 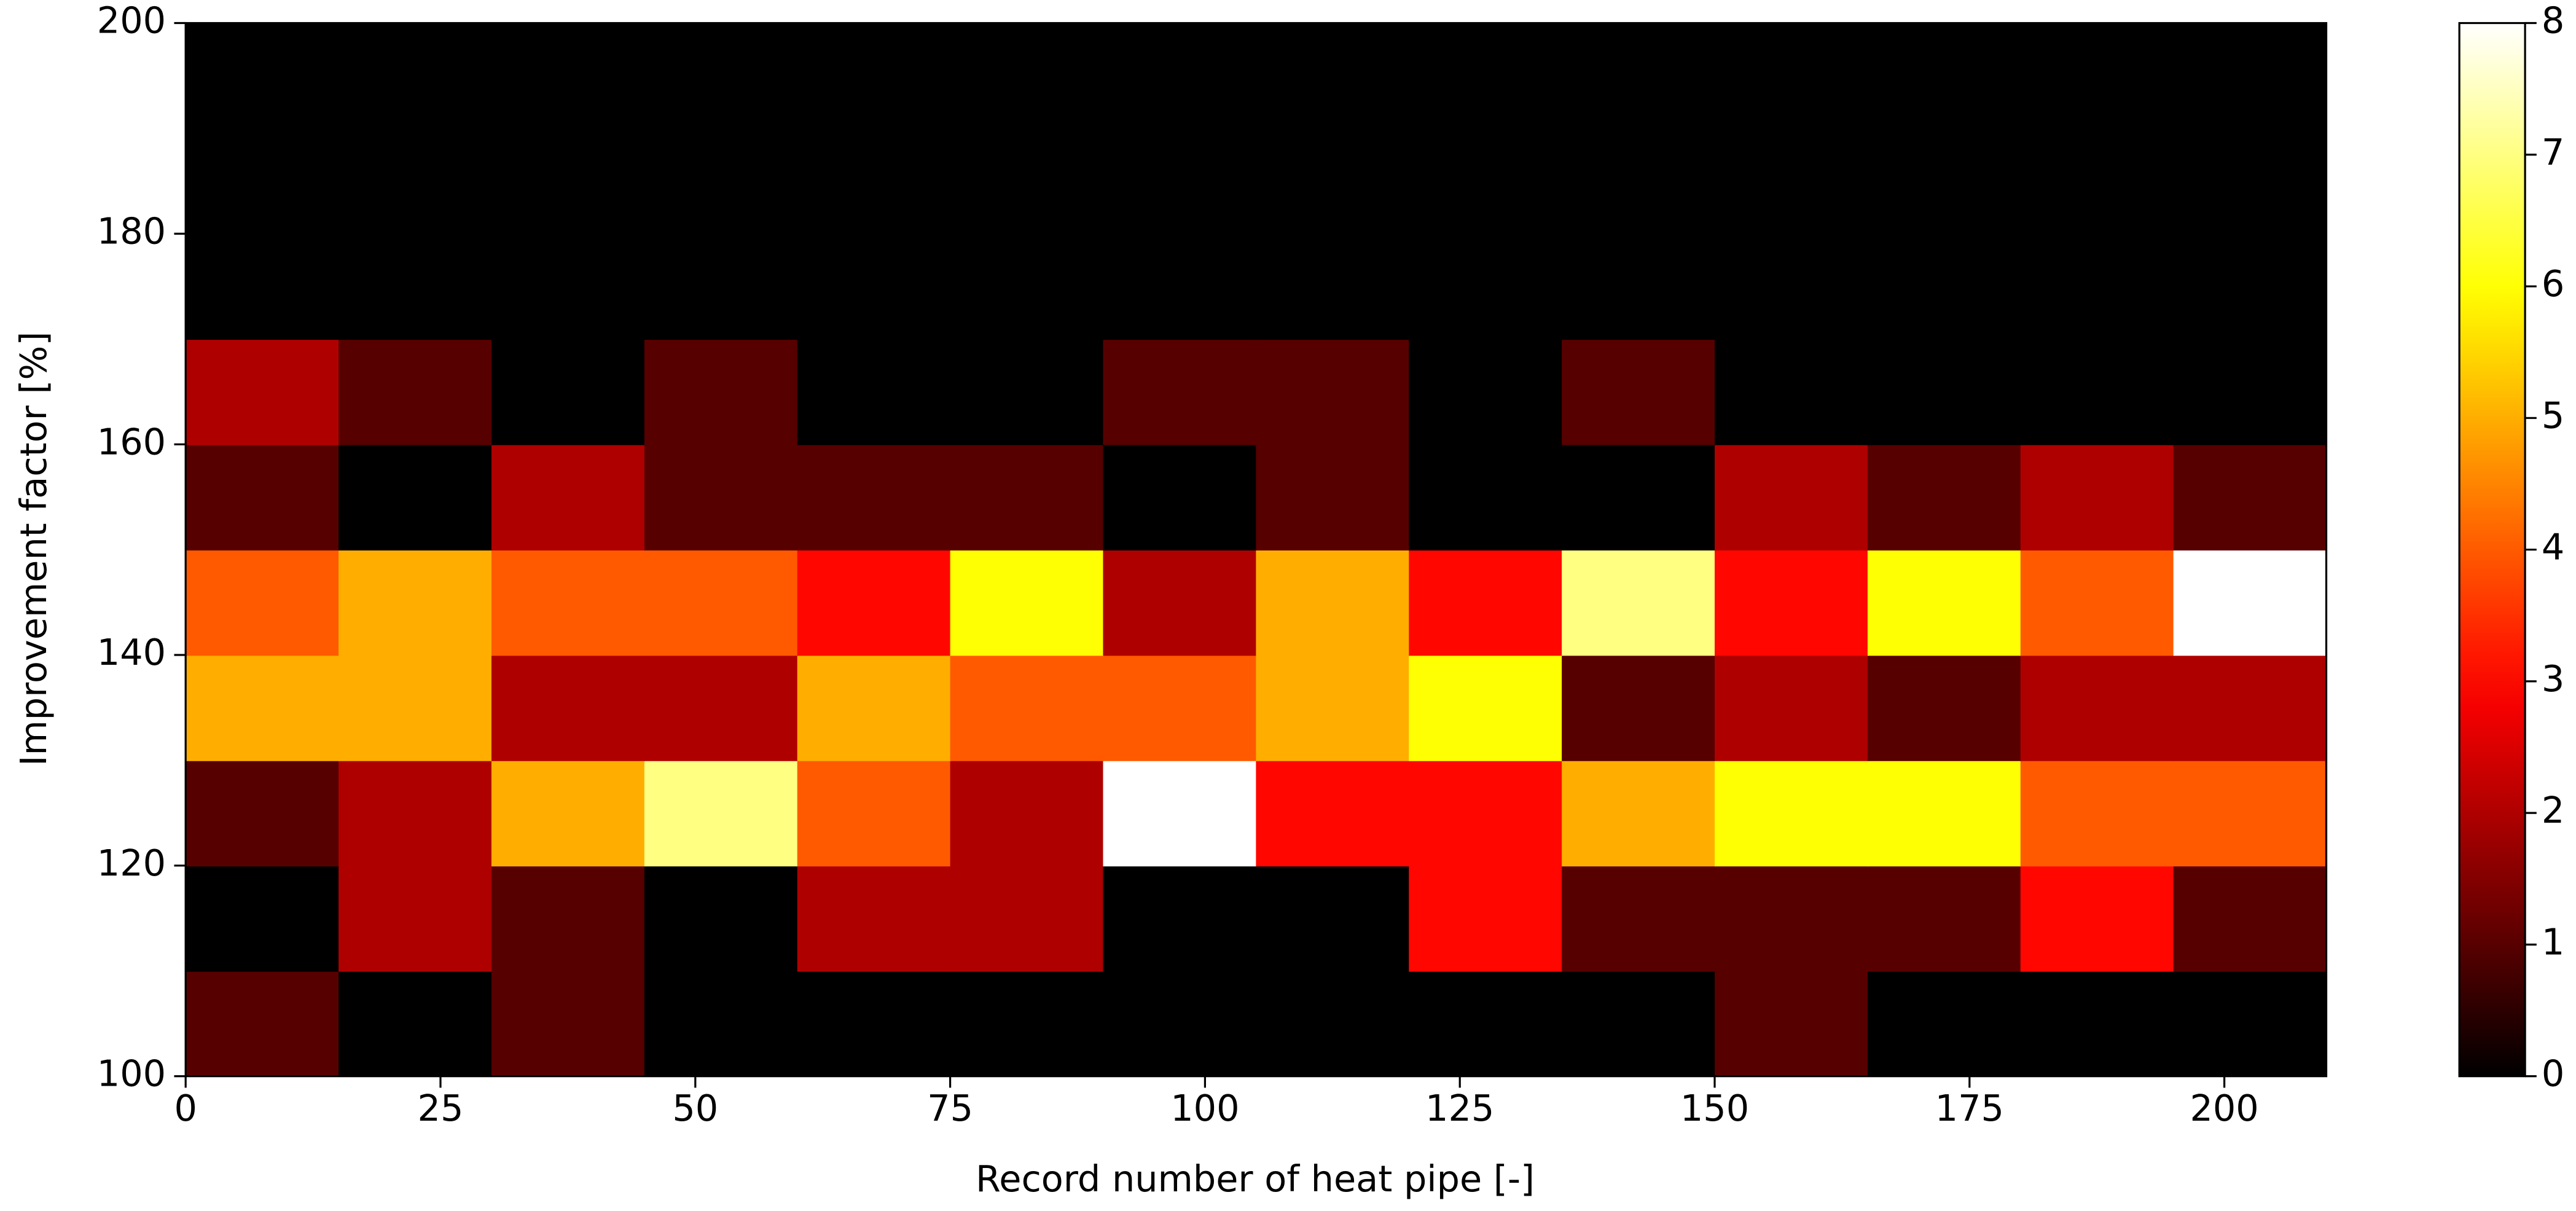 What do you see at coordinates (33, 549) in the screenshot?
I see `y-axis-label: Improvement factor [%]` at bounding box center [33, 549].